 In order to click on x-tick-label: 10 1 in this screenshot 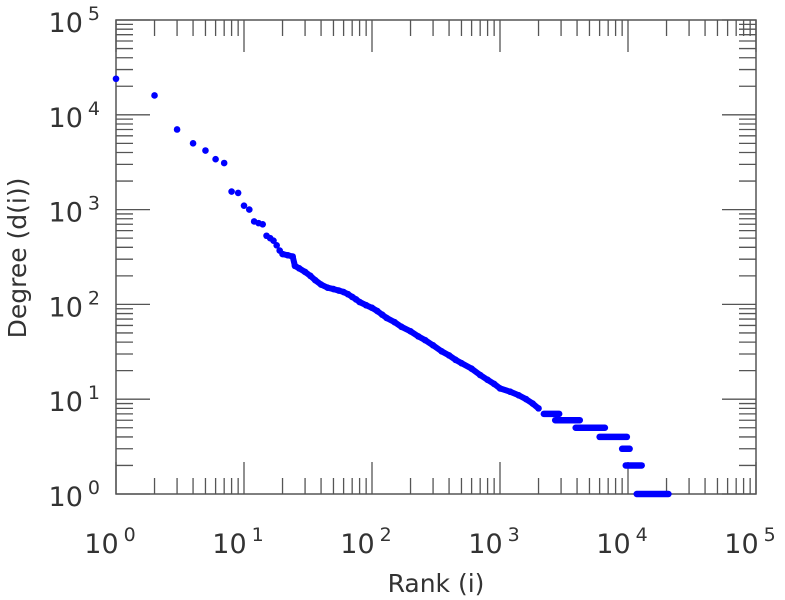, I will do `click(237, 542)`.